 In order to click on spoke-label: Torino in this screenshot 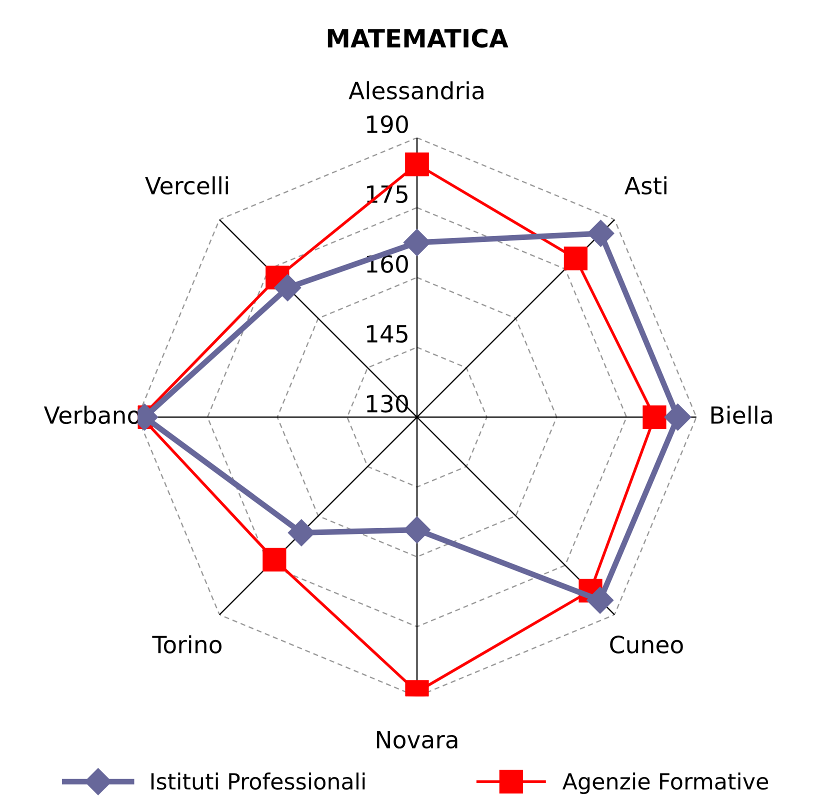, I will do `click(187, 644)`.